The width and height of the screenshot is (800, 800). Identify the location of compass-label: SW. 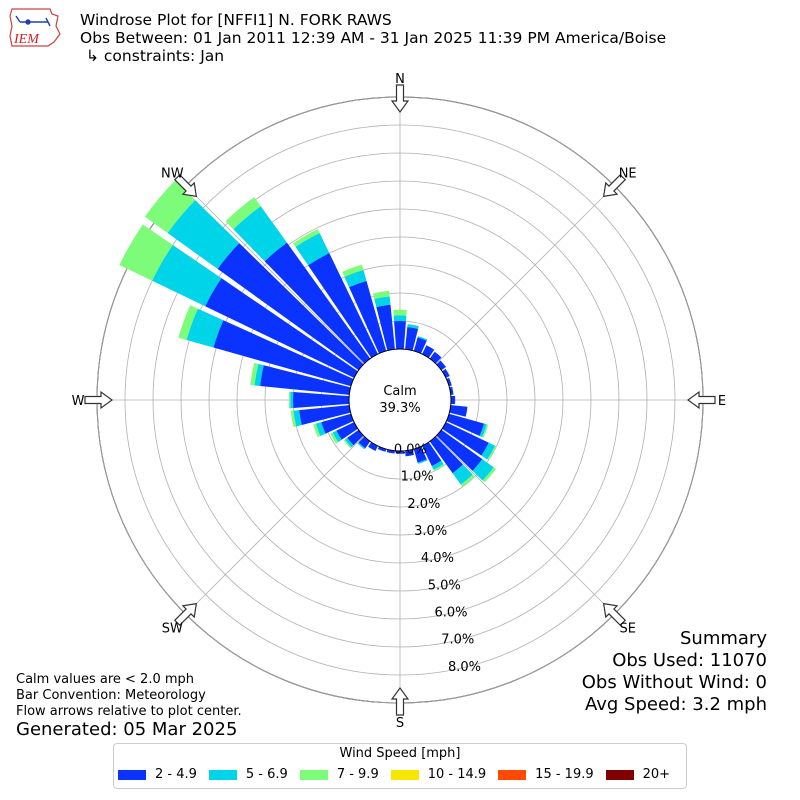
(172, 629).